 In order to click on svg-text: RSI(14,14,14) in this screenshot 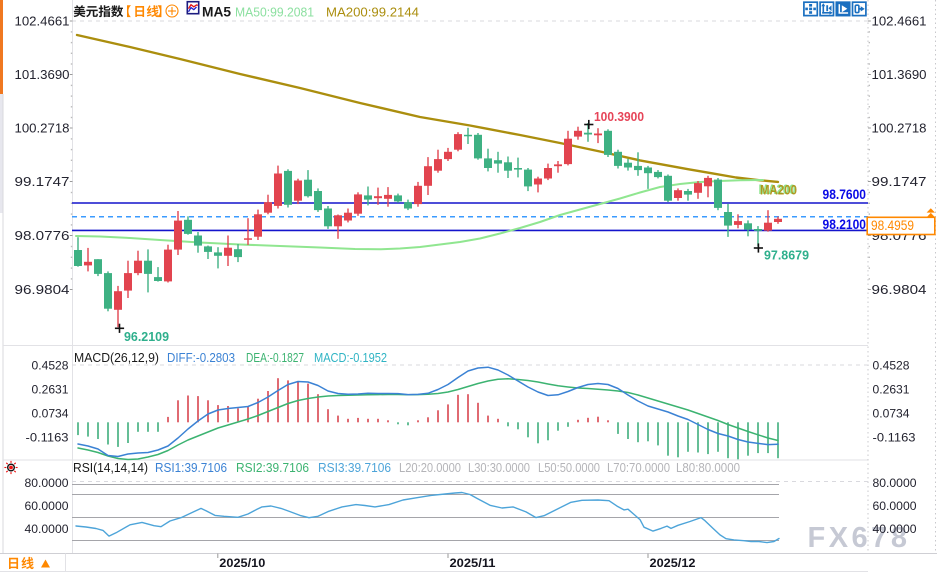, I will do `click(110, 467)`.